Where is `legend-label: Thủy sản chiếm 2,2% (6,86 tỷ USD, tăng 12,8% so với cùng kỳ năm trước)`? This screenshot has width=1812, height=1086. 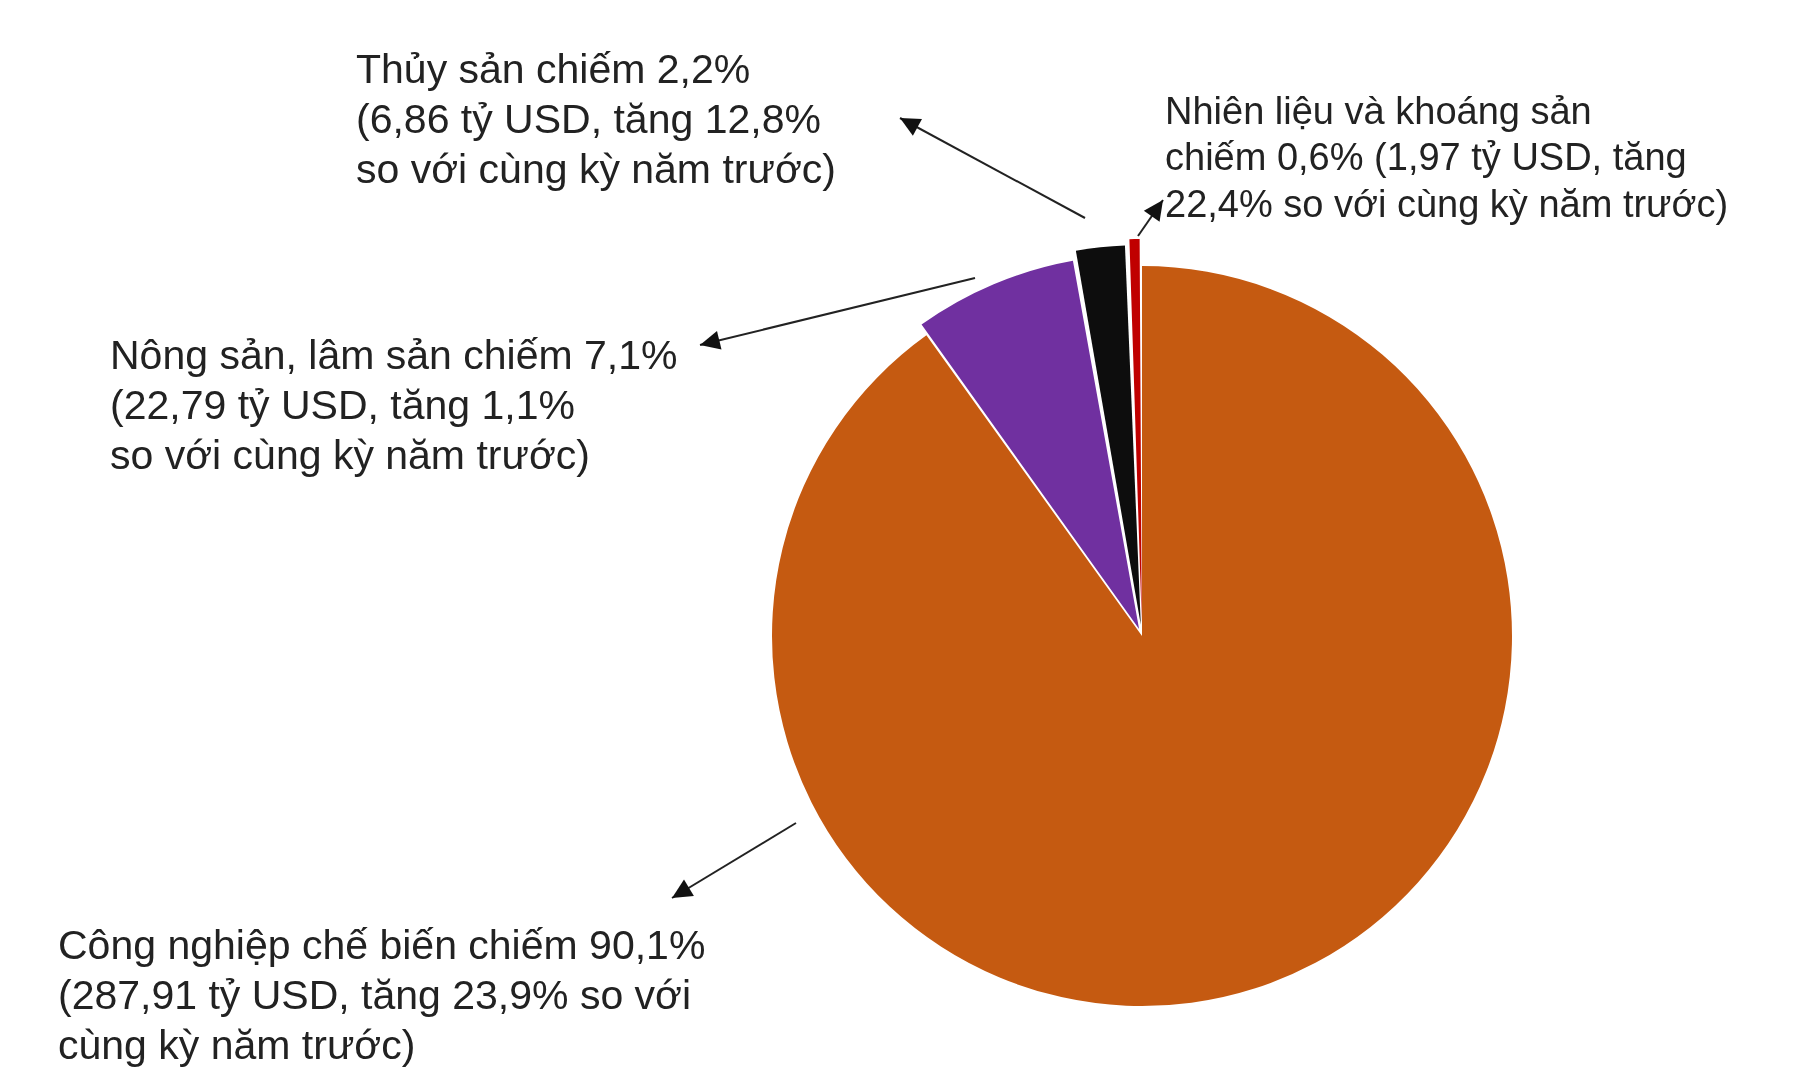 legend-label: Thủy sản chiếm 2,2% (6,86 tỷ USD, tăng 12,8% so với cùng kỳ năm trước) is located at coordinates (596, 120).